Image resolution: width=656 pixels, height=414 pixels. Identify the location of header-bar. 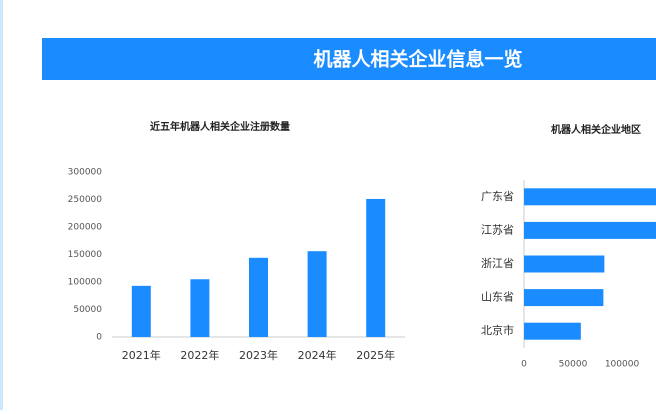
(349, 59).